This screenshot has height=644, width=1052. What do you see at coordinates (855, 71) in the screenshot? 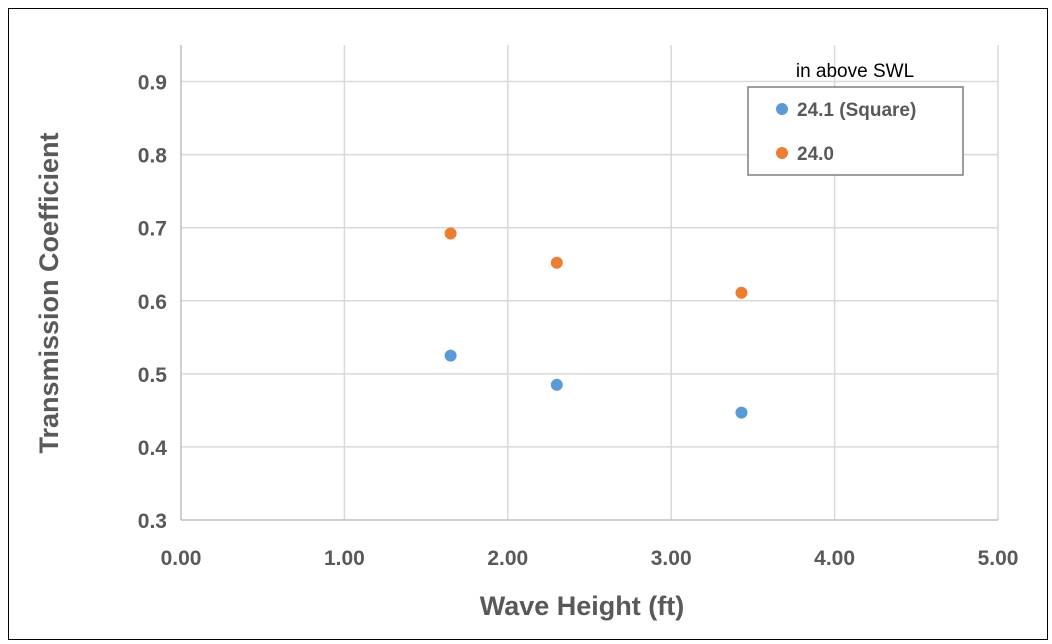
I see `legend-title: in above SWL` at bounding box center [855, 71].